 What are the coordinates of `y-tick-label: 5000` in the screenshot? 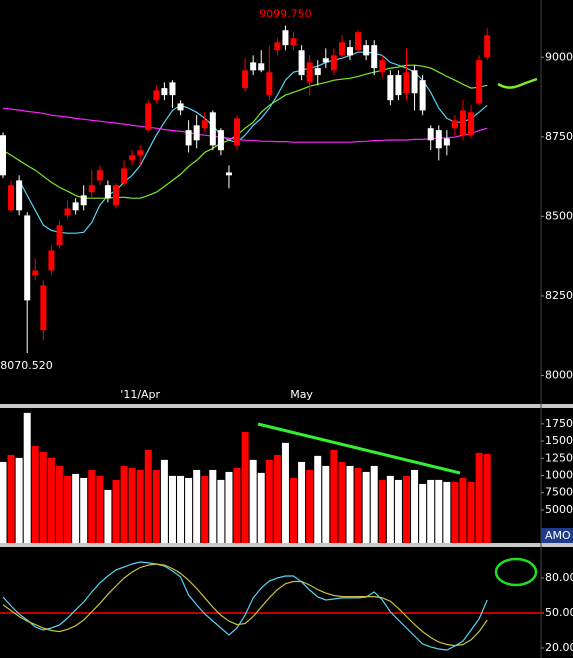 It's located at (559, 509).